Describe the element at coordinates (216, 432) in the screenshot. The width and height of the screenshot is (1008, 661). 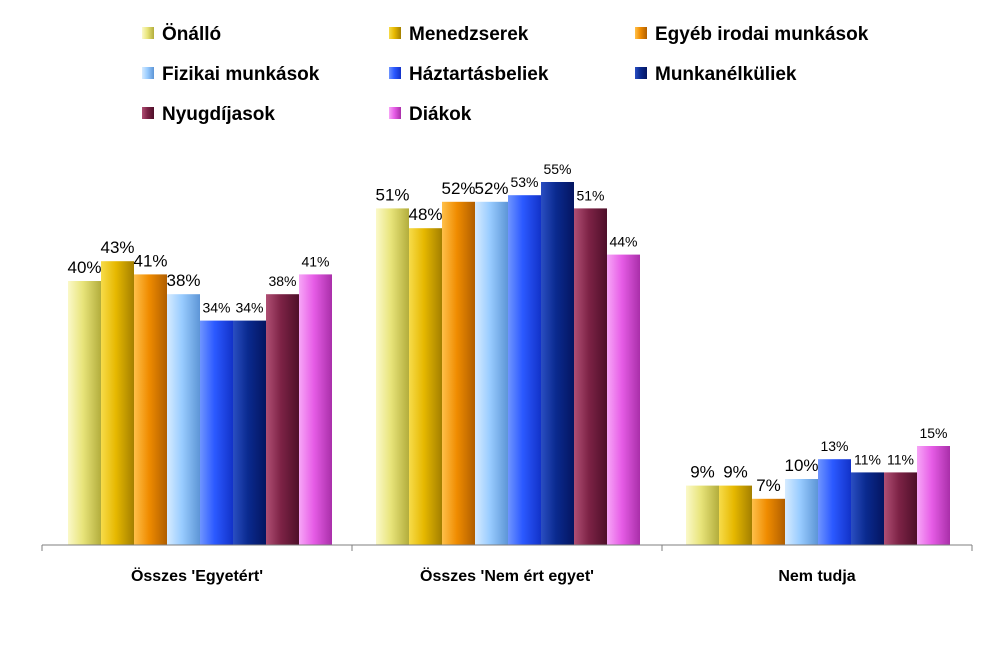
I see `bar-haztartasbeliek-osszes-egyetert` at that location.